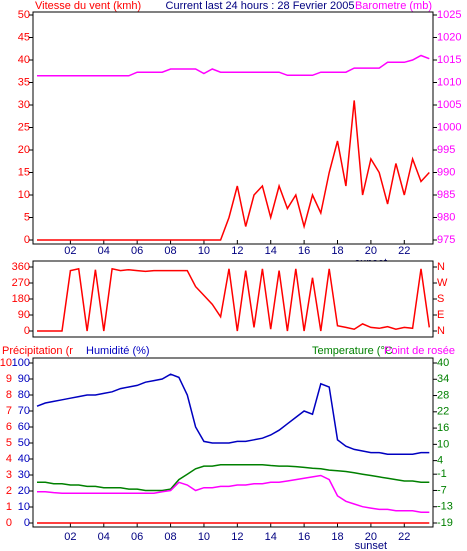 This screenshot has height=551, width=467. Describe the element at coordinates (393, 6) in the screenshot. I see `series-label: Barometre (mb)` at that location.